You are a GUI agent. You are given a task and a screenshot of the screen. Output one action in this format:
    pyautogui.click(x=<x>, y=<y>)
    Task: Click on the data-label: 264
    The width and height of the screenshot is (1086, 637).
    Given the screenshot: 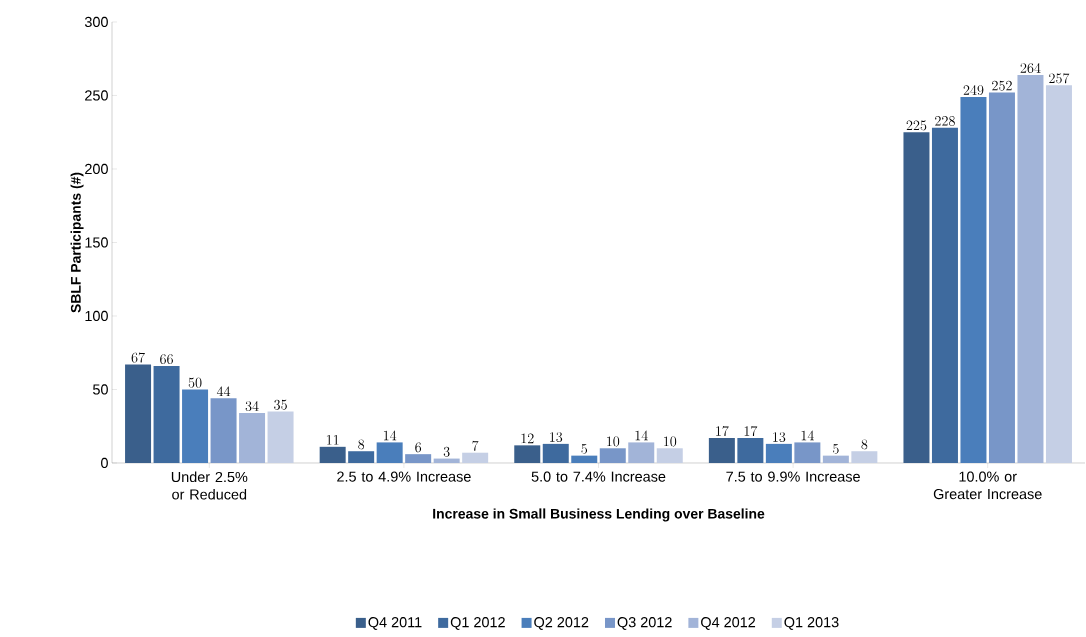 What is the action you would take?
    pyautogui.click(x=1030, y=68)
    